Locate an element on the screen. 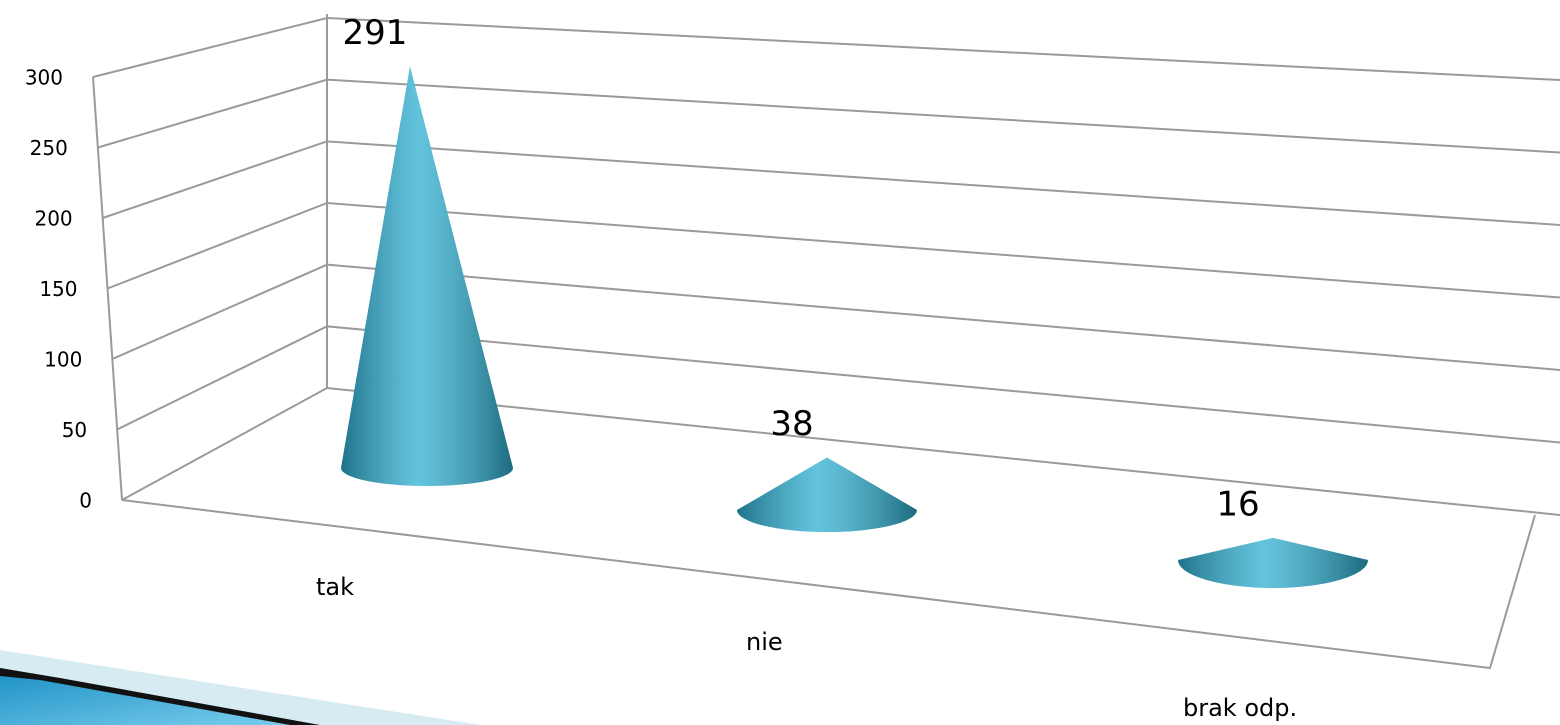 The image size is (1560, 725). value-label: 291 is located at coordinates (375, 33).